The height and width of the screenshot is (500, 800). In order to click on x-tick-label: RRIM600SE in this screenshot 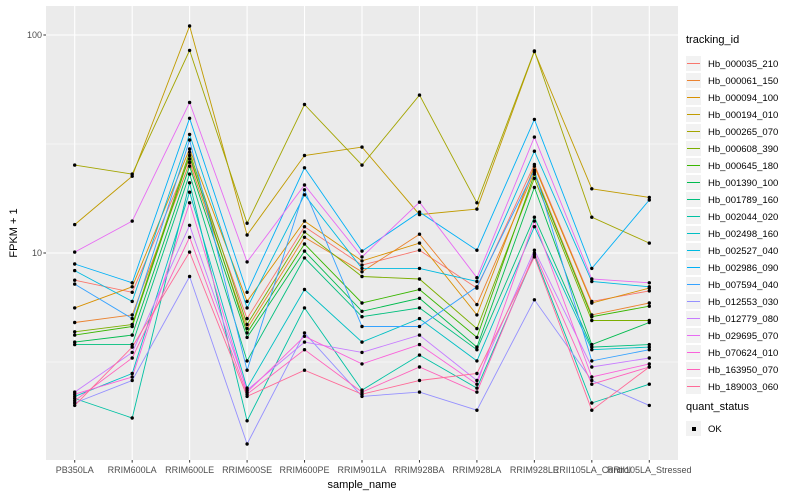, I will do `click(247, 470)`.